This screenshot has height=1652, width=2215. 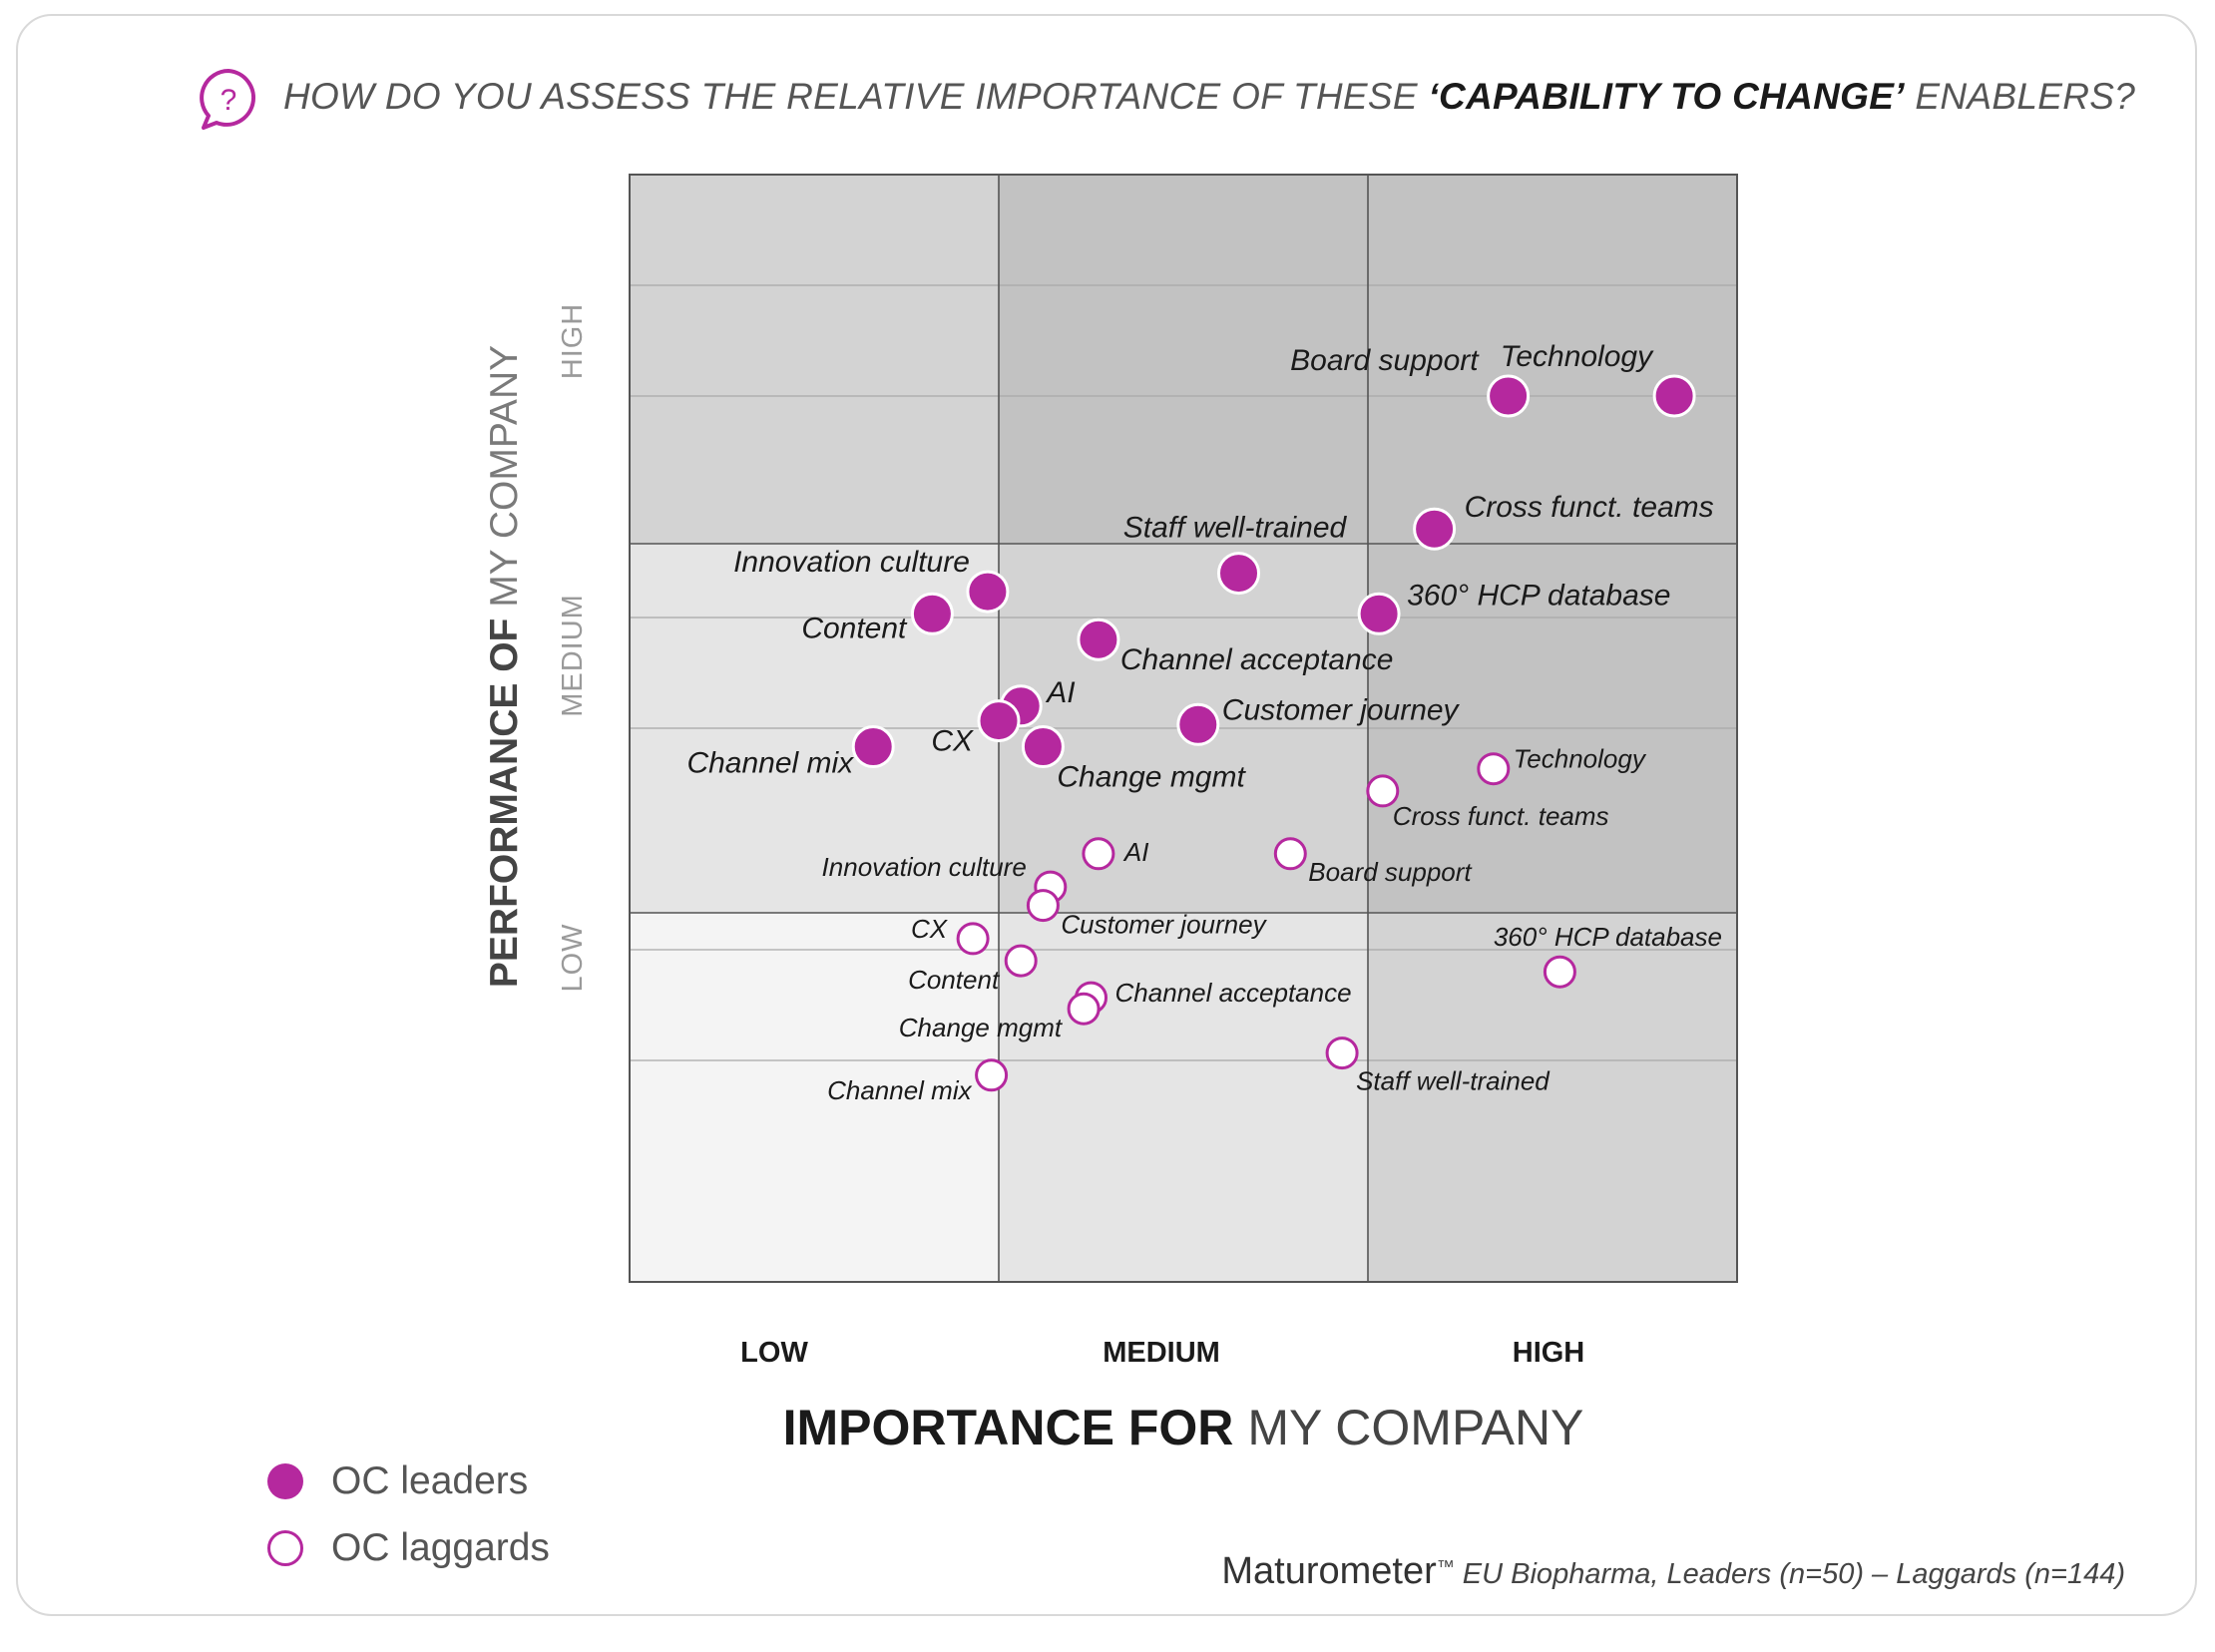 I want to click on y-tick-label: HIGH, so click(x=573, y=341).